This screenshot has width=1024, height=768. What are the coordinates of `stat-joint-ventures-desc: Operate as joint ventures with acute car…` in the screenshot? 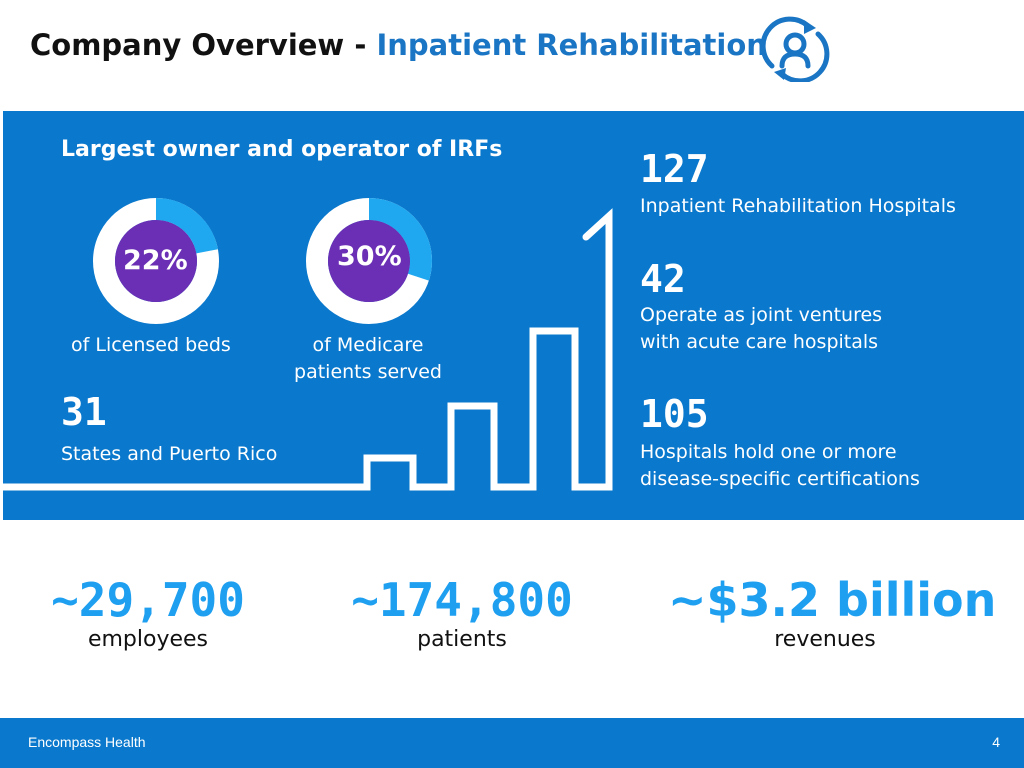 It's located at (761, 329).